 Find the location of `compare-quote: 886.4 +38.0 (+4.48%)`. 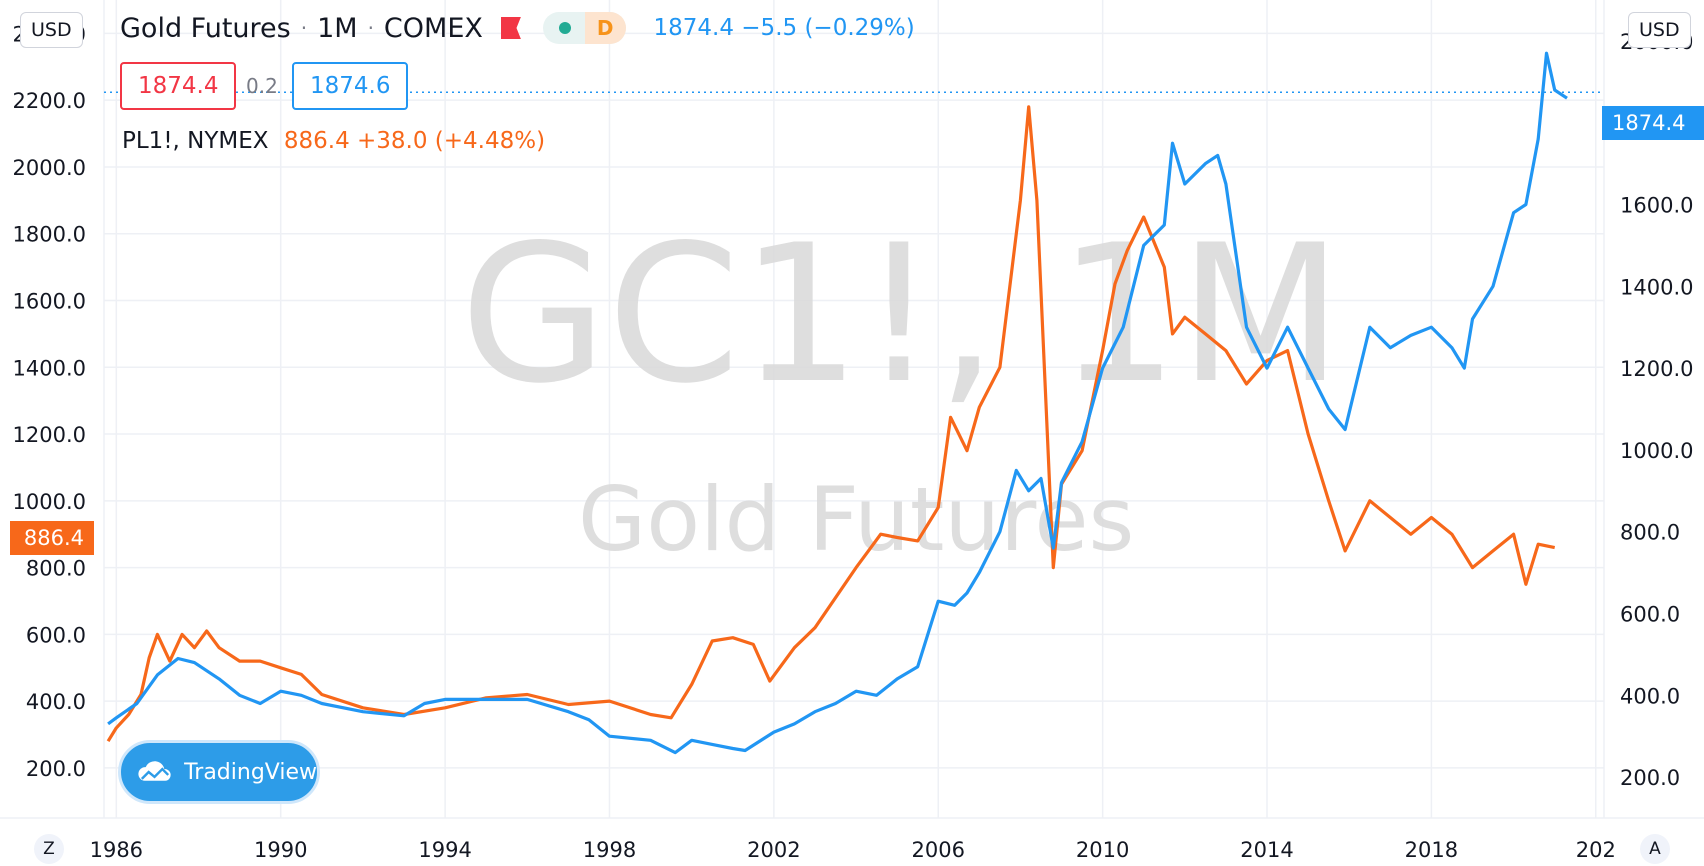

compare-quote: 886.4 +38.0 (+4.48%) is located at coordinates (414, 141).